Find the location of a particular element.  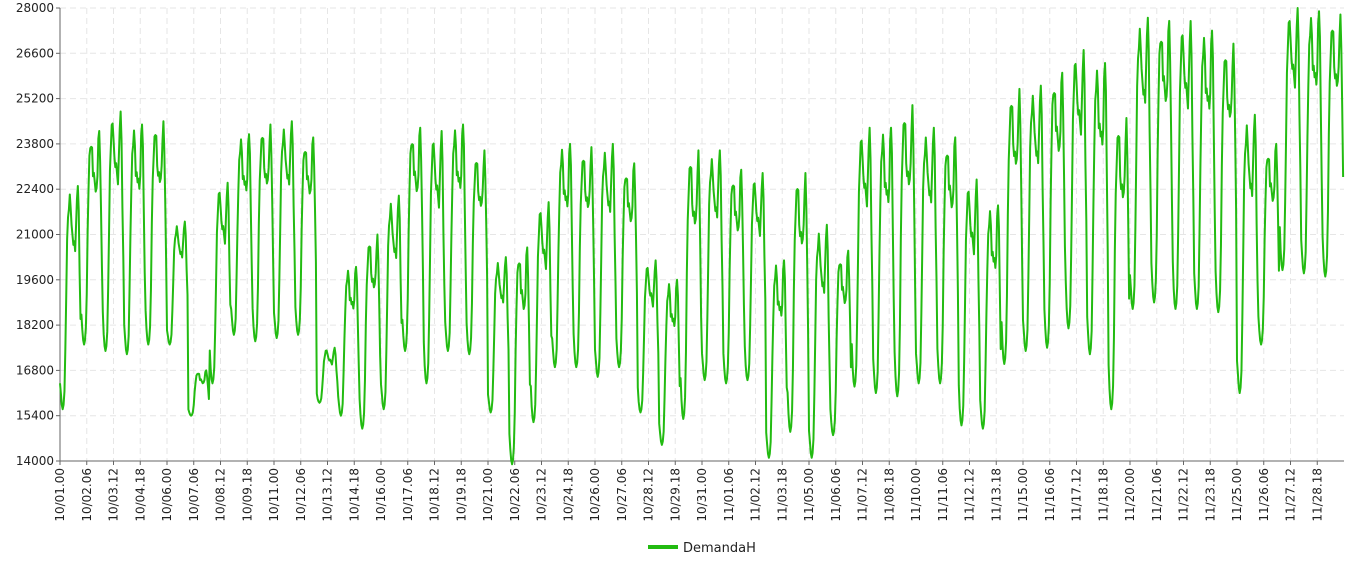

x-tick-label: 11/27.12 is located at coordinates (1291, 495).